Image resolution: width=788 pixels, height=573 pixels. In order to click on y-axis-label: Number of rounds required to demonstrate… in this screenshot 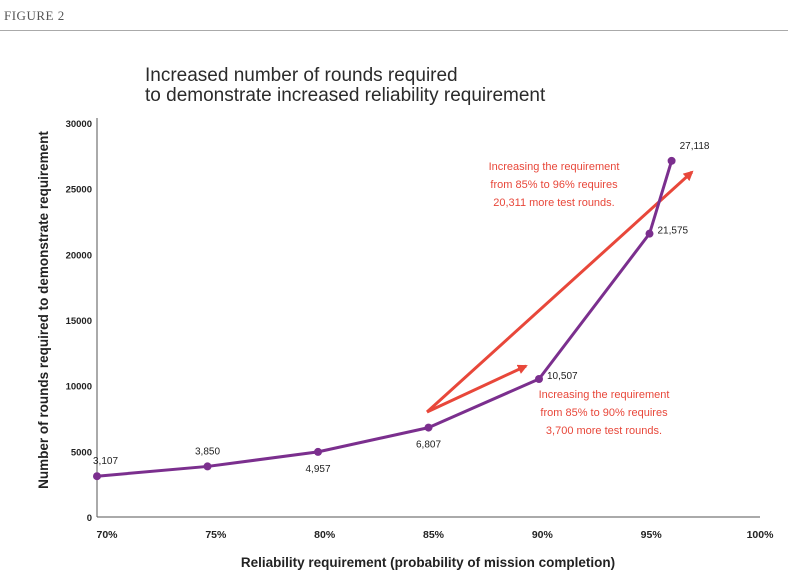, I will do `click(43, 310)`.